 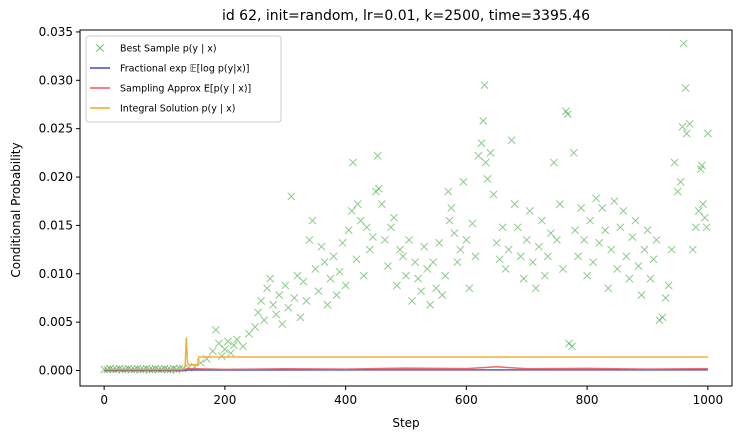 What do you see at coordinates (56, 225) in the screenshot?
I see `y-tick-label: 0.015` at bounding box center [56, 225].